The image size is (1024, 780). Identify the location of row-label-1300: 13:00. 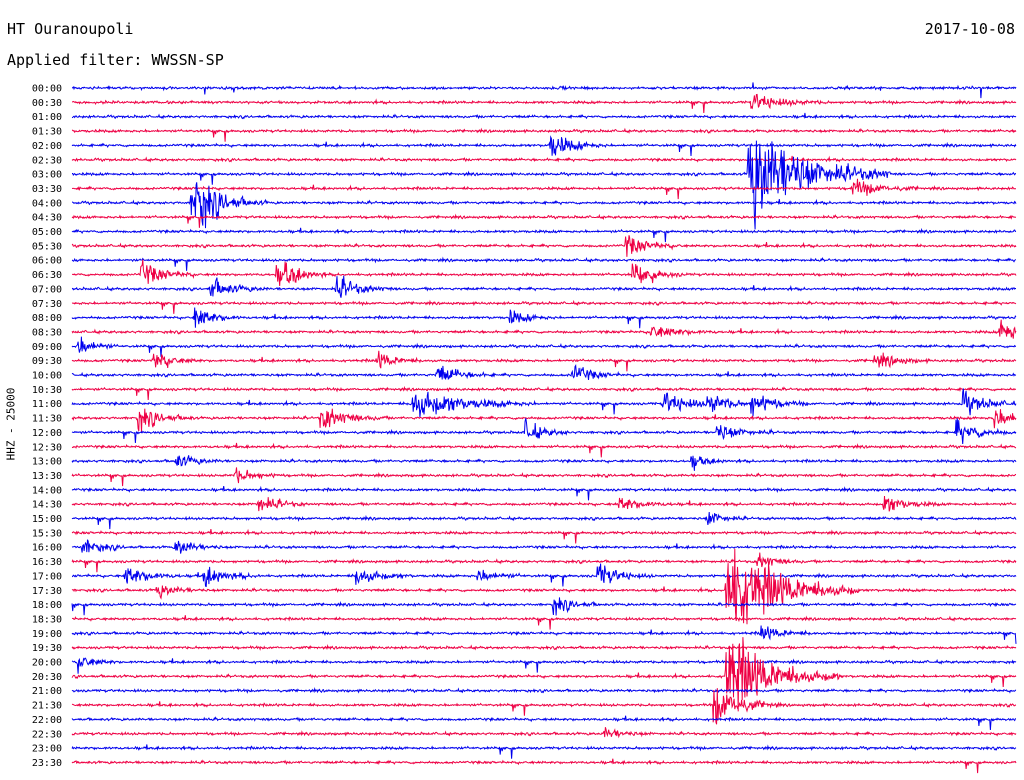
(47, 462).